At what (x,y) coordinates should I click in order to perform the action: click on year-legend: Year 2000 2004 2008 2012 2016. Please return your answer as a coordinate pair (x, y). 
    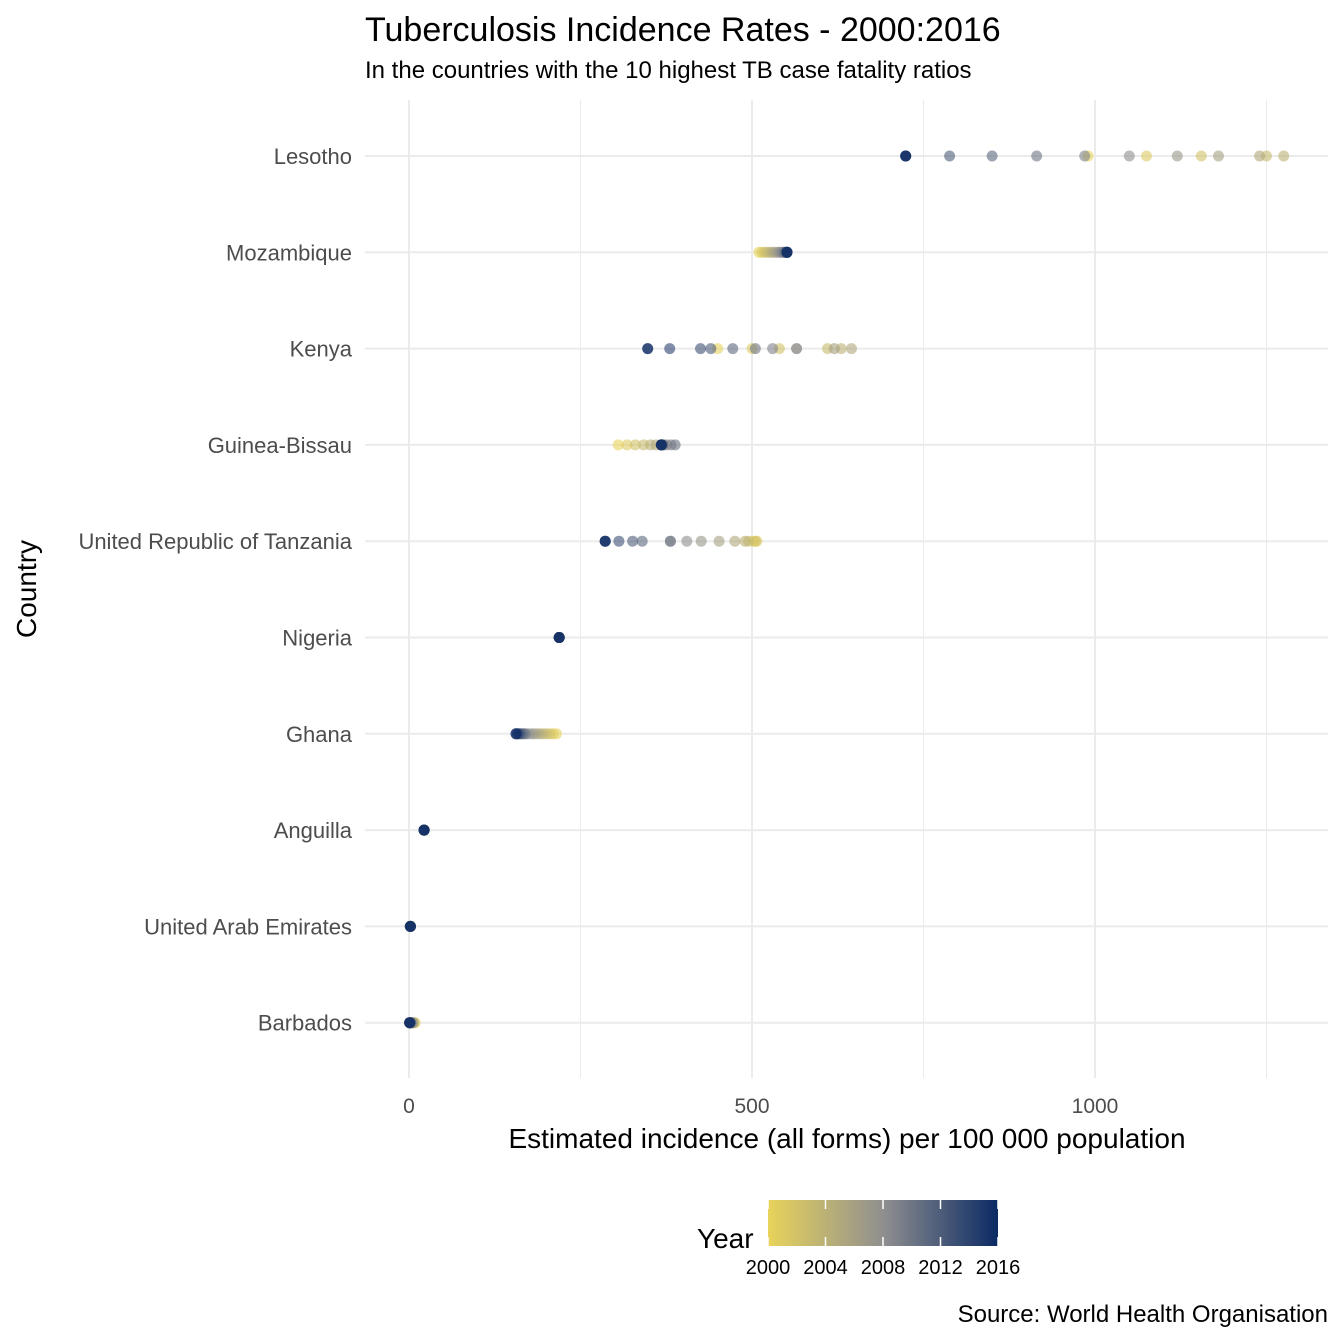
    Looking at the image, I should click on (858, 1239).